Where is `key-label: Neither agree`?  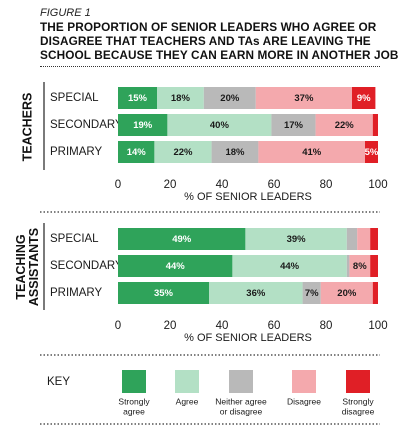
key-label: Neither agree is located at coordinates (241, 401).